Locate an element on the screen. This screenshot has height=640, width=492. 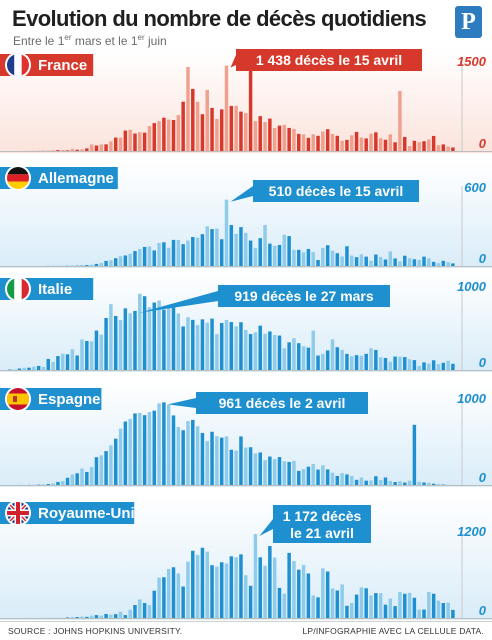
annotation-pointer is located at coordinates (178, 302).